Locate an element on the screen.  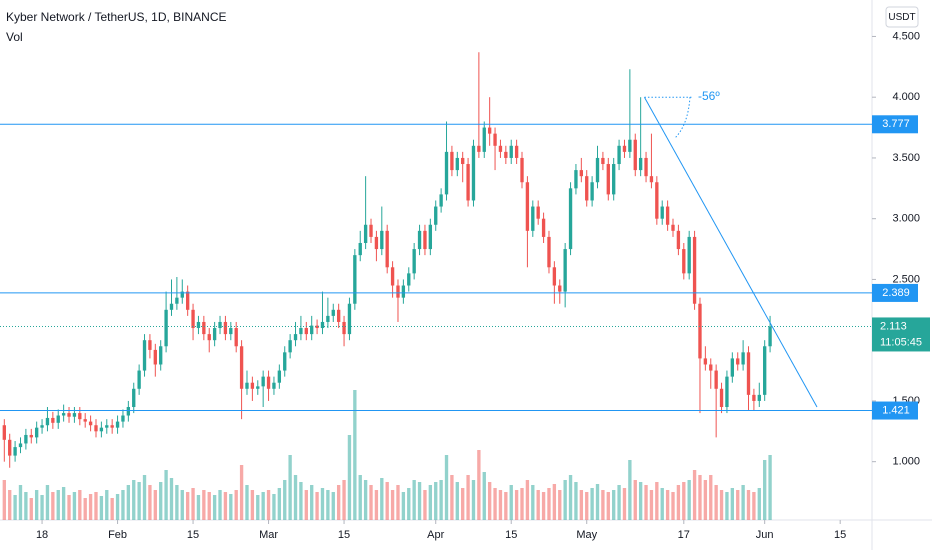
currency-button is located at coordinates (902, 17).